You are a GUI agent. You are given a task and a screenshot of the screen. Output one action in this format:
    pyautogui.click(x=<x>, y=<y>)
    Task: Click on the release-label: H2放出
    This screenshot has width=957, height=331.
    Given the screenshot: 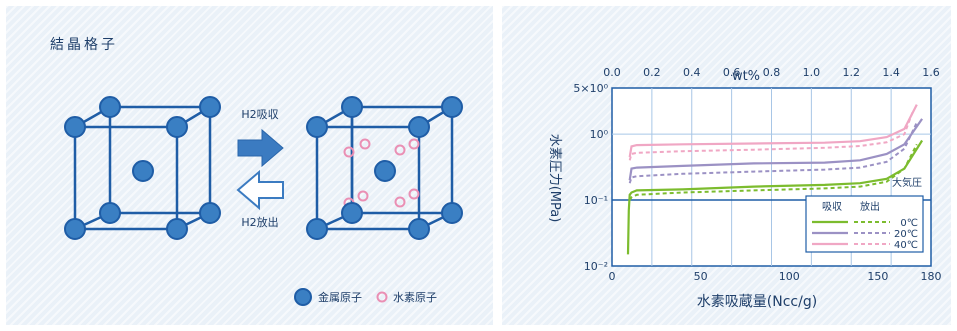 What is the action you would take?
    pyautogui.click(x=259, y=222)
    